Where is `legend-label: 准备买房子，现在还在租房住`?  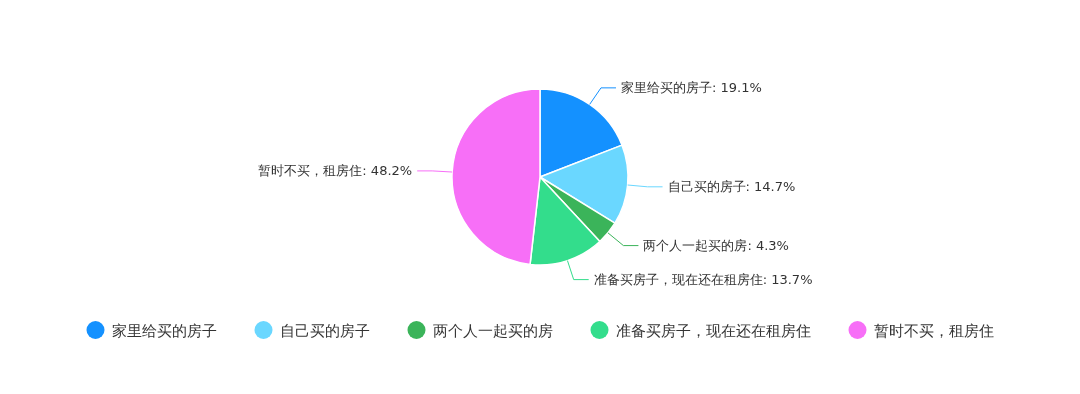 legend-label: 准备买房子，现在还在租房住 is located at coordinates (713, 330).